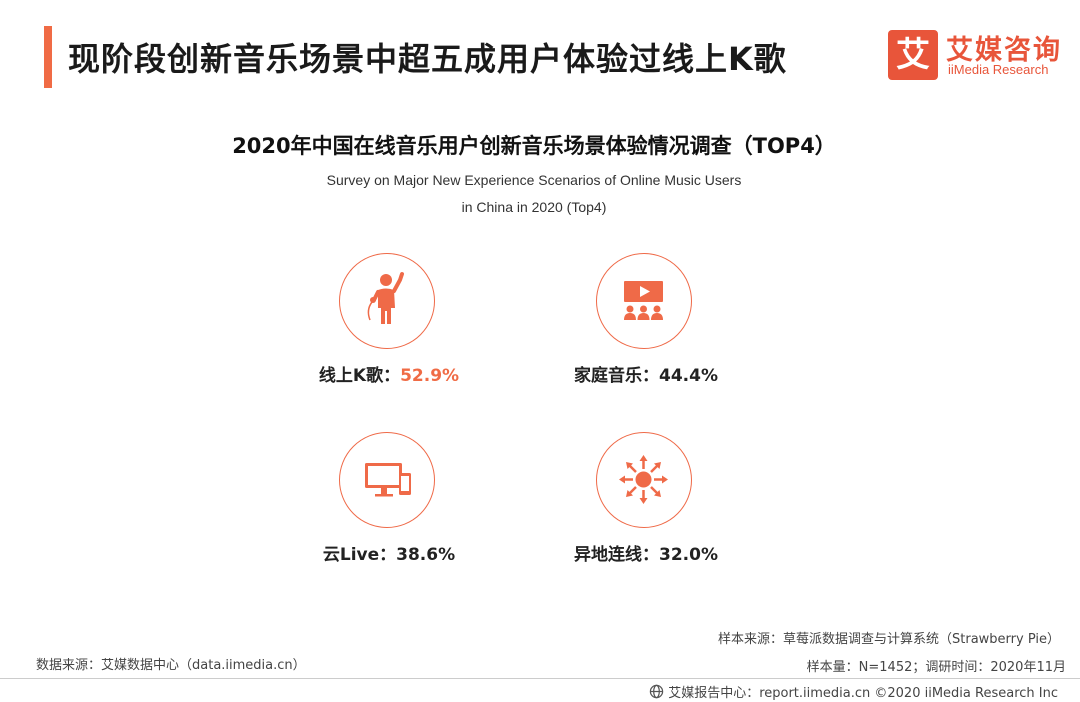 Image resolution: width=1080 pixels, height=702 pixels. What do you see at coordinates (427, 59) in the screenshot?
I see `page-title: 现阶段创新音乐场景中超五成用户体验过线上K歌` at bounding box center [427, 59].